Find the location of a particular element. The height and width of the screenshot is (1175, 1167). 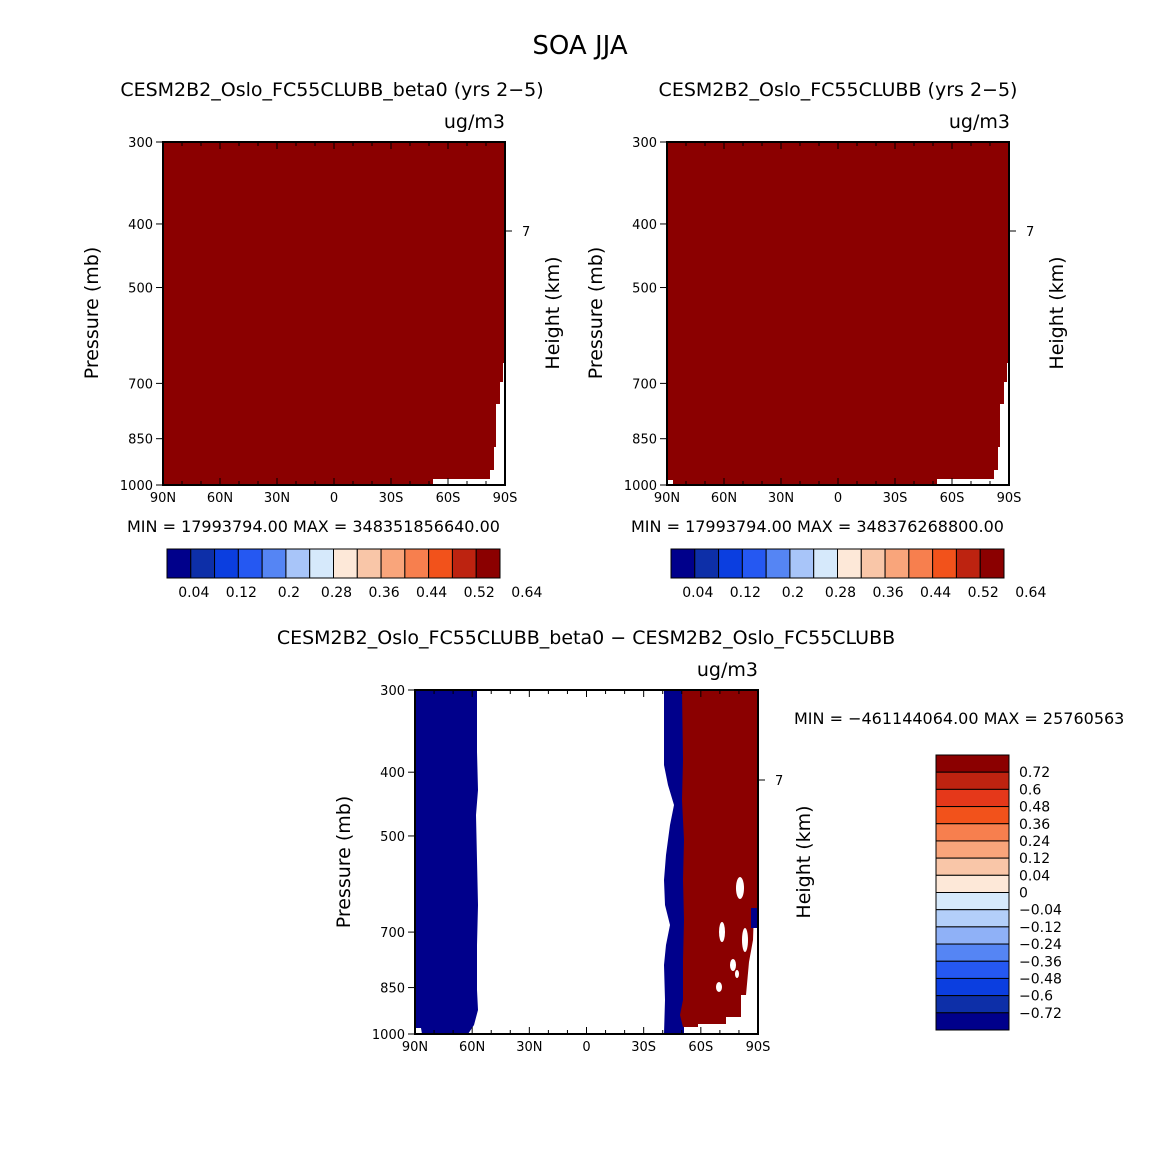

panel-3-ylabel-right: Height (km) is located at coordinates (804, 861).